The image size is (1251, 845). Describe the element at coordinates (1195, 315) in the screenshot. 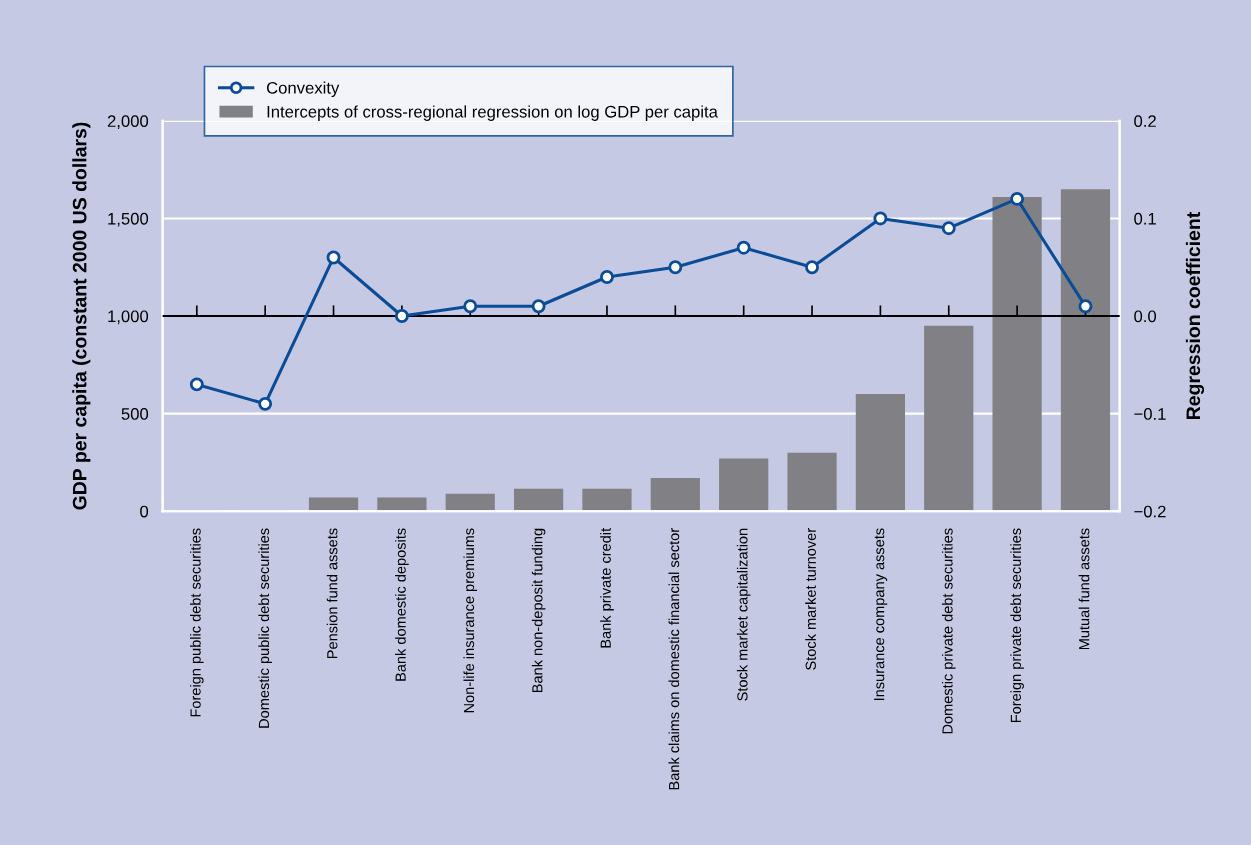

I see `y2-axis-title: Regression coefficient` at that location.